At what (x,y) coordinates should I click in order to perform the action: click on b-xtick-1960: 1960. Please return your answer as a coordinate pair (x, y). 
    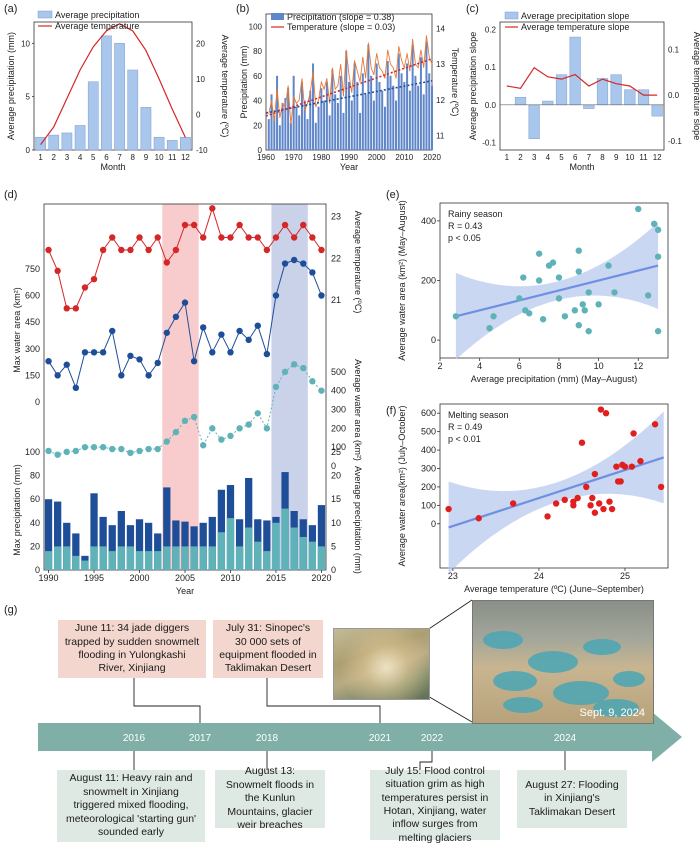
    Looking at the image, I should click on (266, 157).